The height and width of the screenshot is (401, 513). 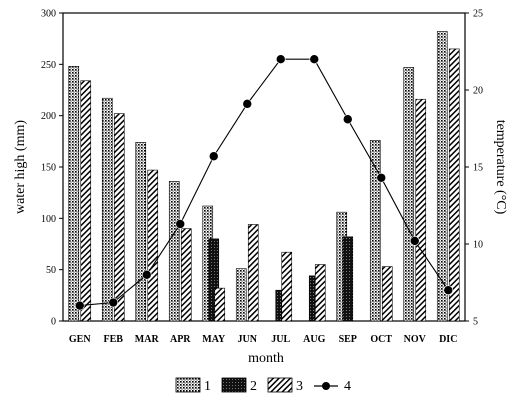 What do you see at coordinates (214, 339) in the screenshot?
I see `x-tick-label: MAY` at bounding box center [214, 339].